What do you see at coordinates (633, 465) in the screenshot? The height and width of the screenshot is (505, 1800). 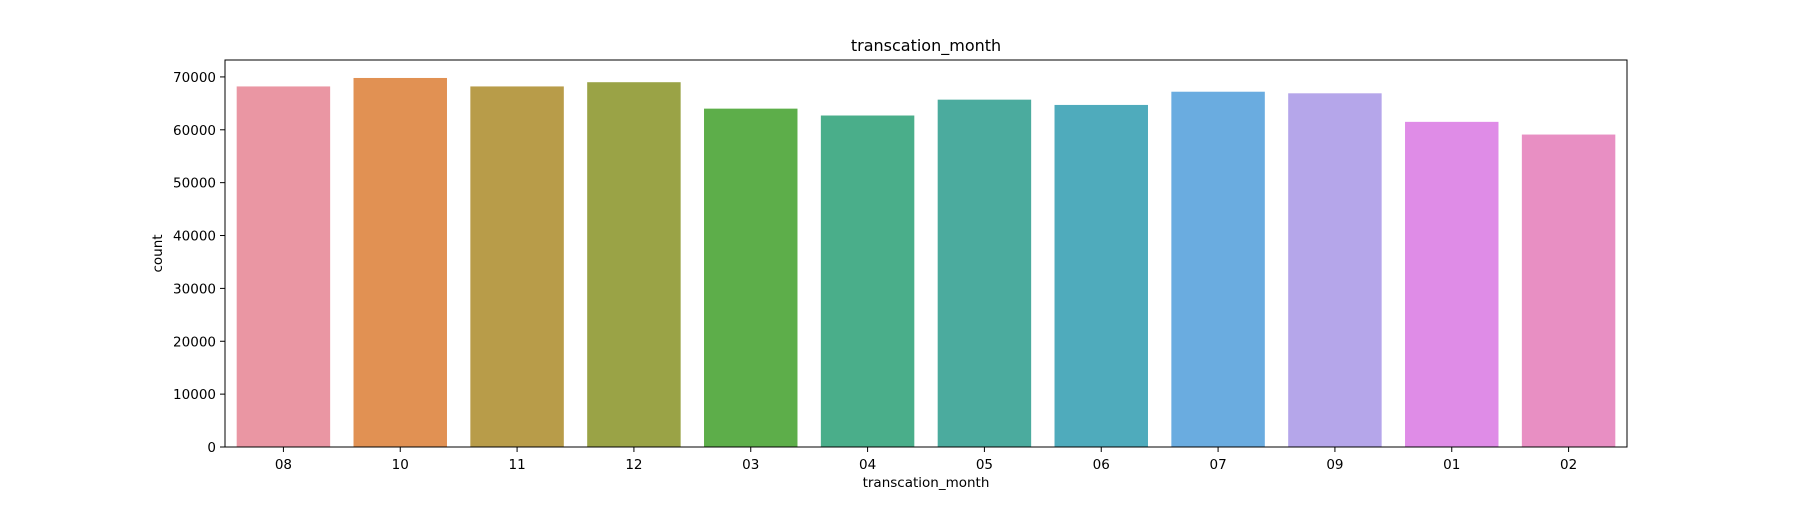 I see `x-tick-label: 12` at bounding box center [633, 465].